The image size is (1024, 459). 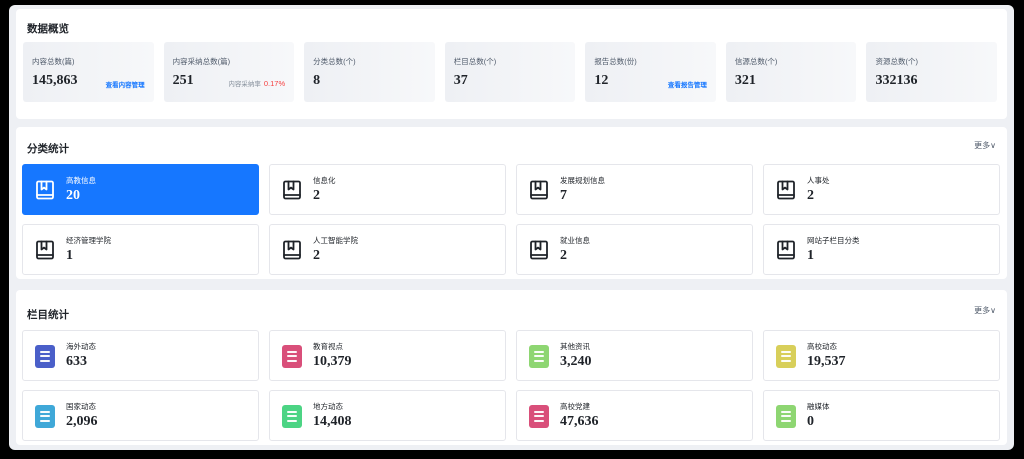 I want to click on stat-content-total: 内容总数(篇) 145,863 查看内容管理, so click(x=88, y=72).